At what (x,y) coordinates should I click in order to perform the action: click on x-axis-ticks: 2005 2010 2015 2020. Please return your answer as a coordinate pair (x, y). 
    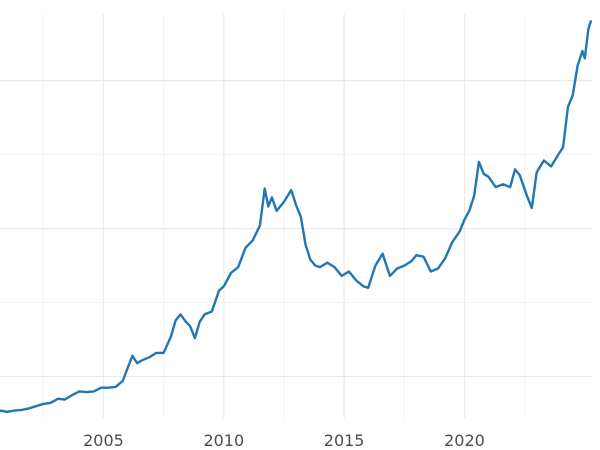
    Looking at the image, I should click on (284, 440).